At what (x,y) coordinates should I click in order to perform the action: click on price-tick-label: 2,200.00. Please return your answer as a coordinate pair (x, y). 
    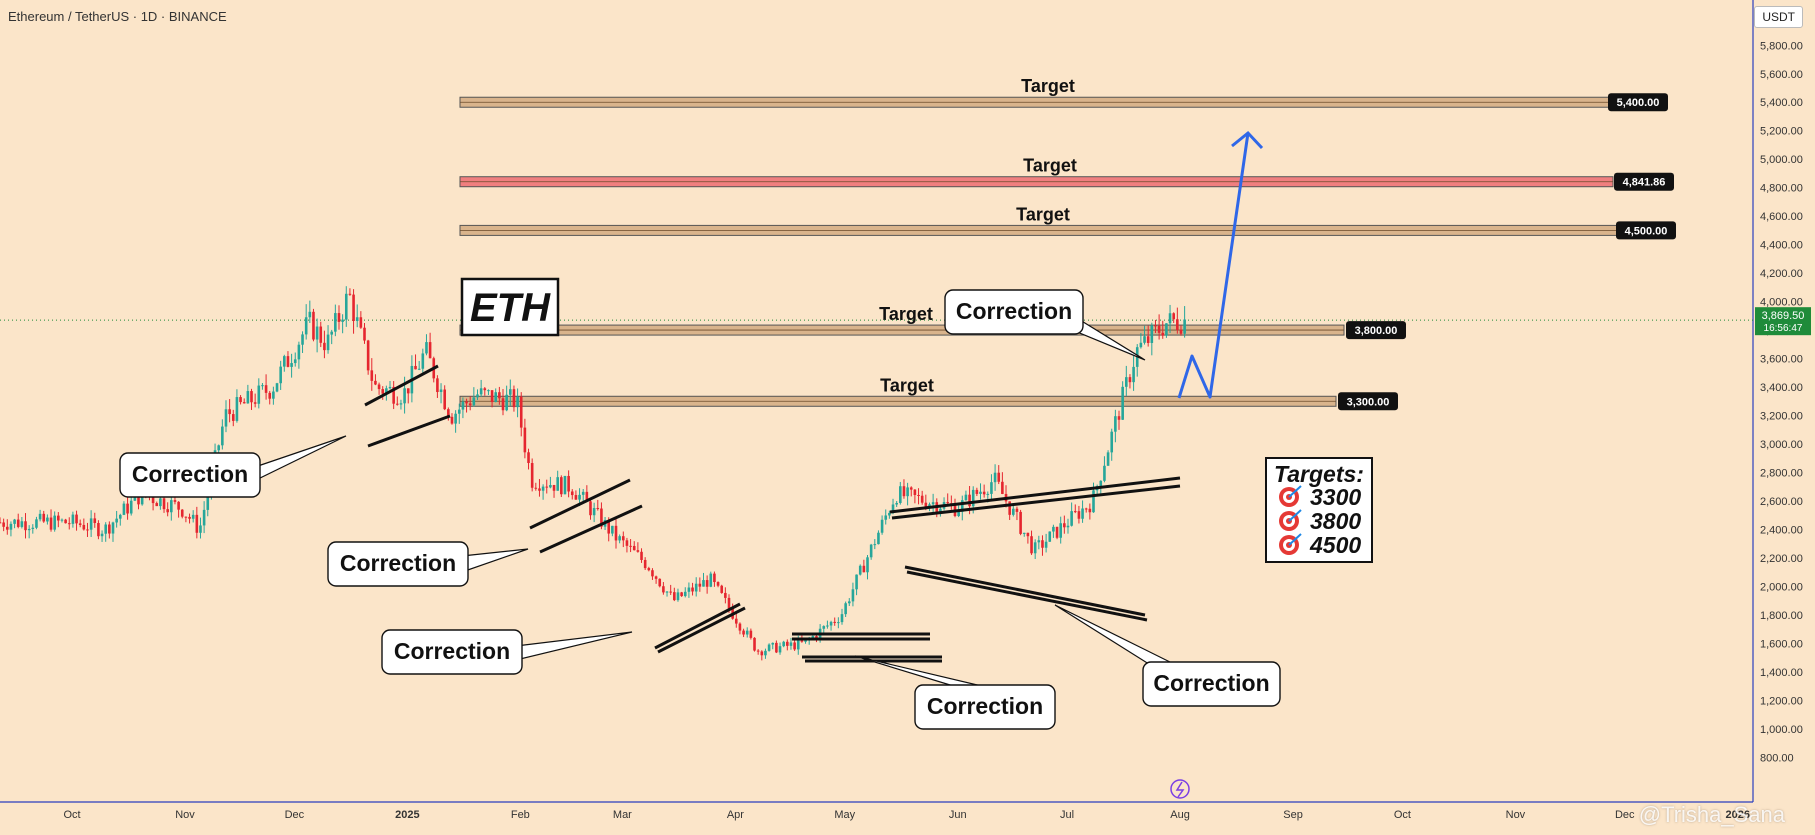
    Looking at the image, I should click on (1781, 559).